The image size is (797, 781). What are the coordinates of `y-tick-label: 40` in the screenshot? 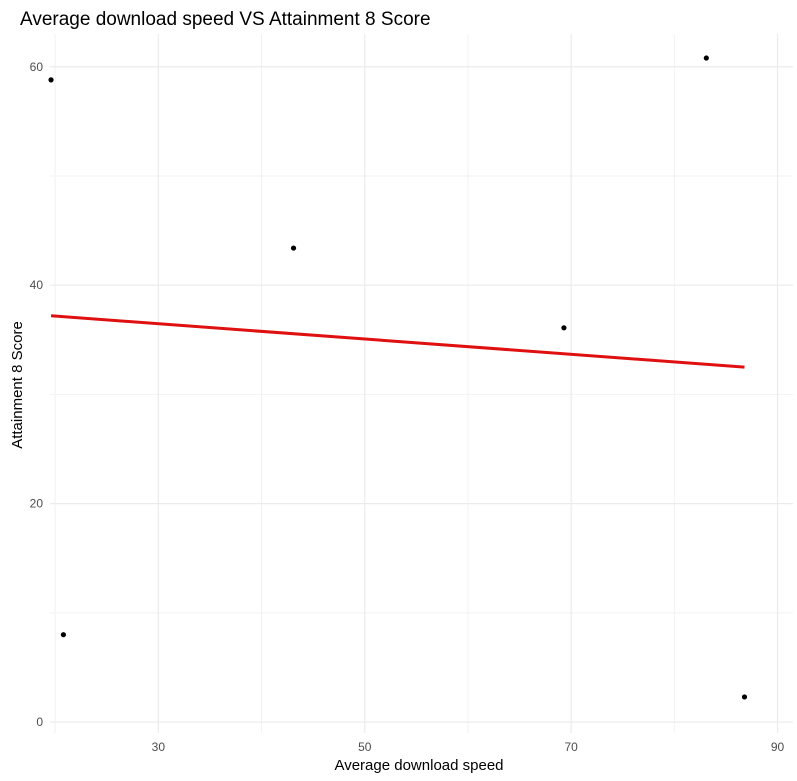 It's located at (37, 285).